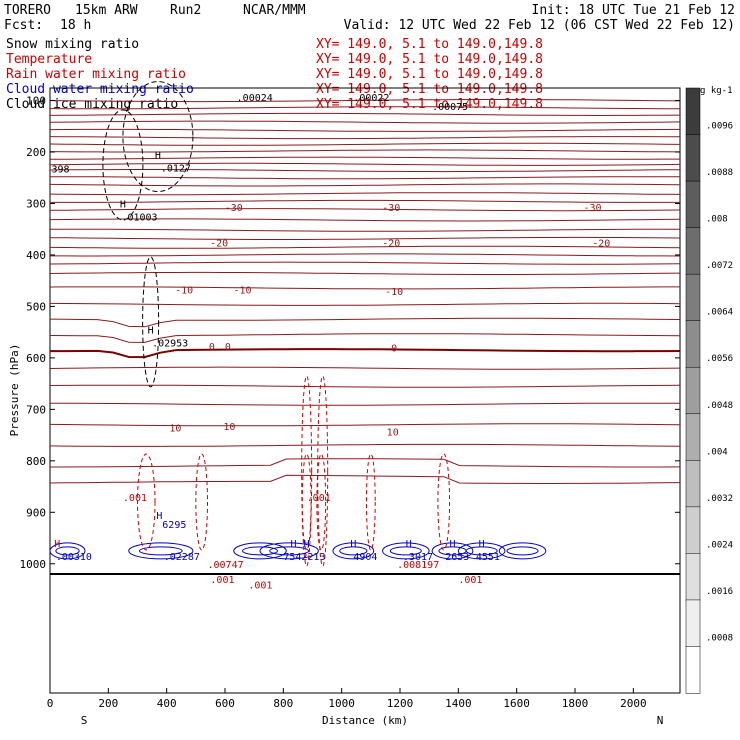 This screenshot has height=740, width=740. What do you see at coordinates (418, 565) in the screenshot?
I see `extremum-value-label: .008197` at bounding box center [418, 565].